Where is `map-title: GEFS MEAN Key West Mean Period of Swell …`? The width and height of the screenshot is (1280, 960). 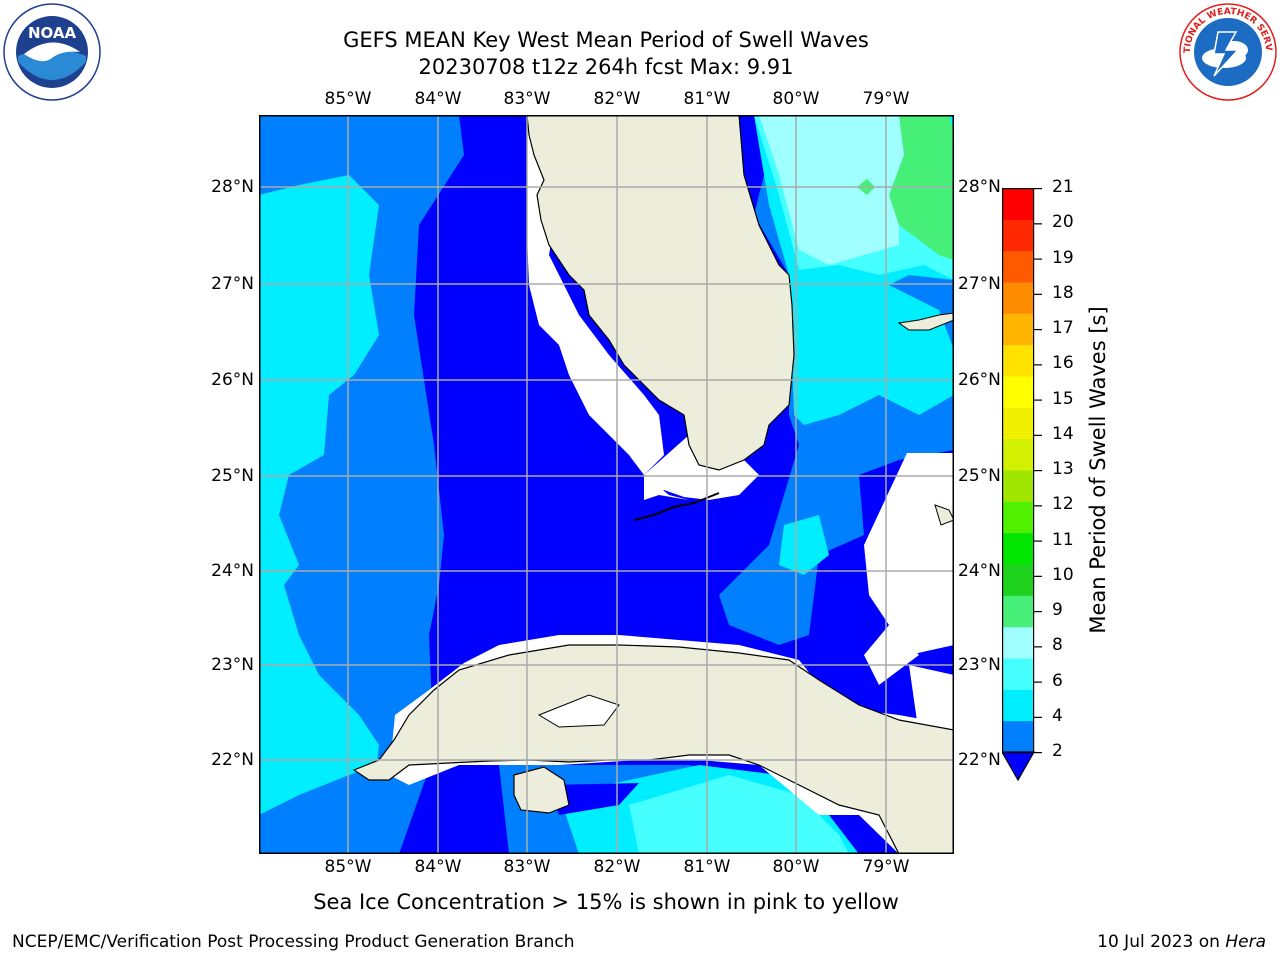
map-title: GEFS MEAN Key West Mean Period of Swell … is located at coordinates (606, 40).